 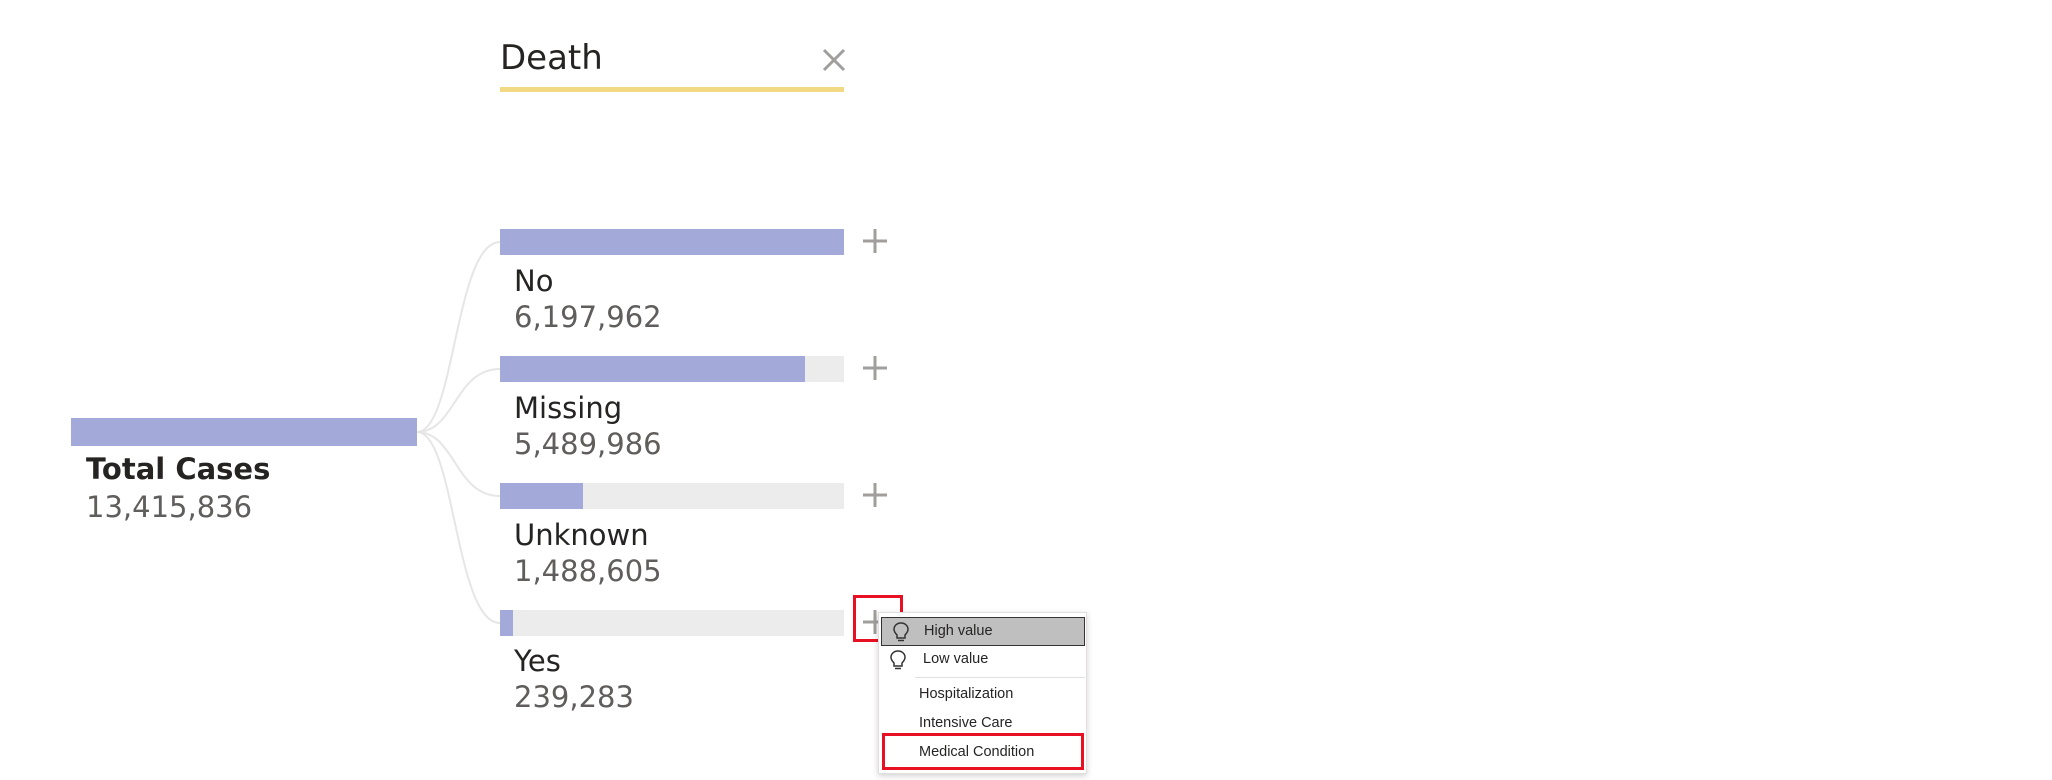 I want to click on medical-condition-highlight, so click(x=983, y=751).